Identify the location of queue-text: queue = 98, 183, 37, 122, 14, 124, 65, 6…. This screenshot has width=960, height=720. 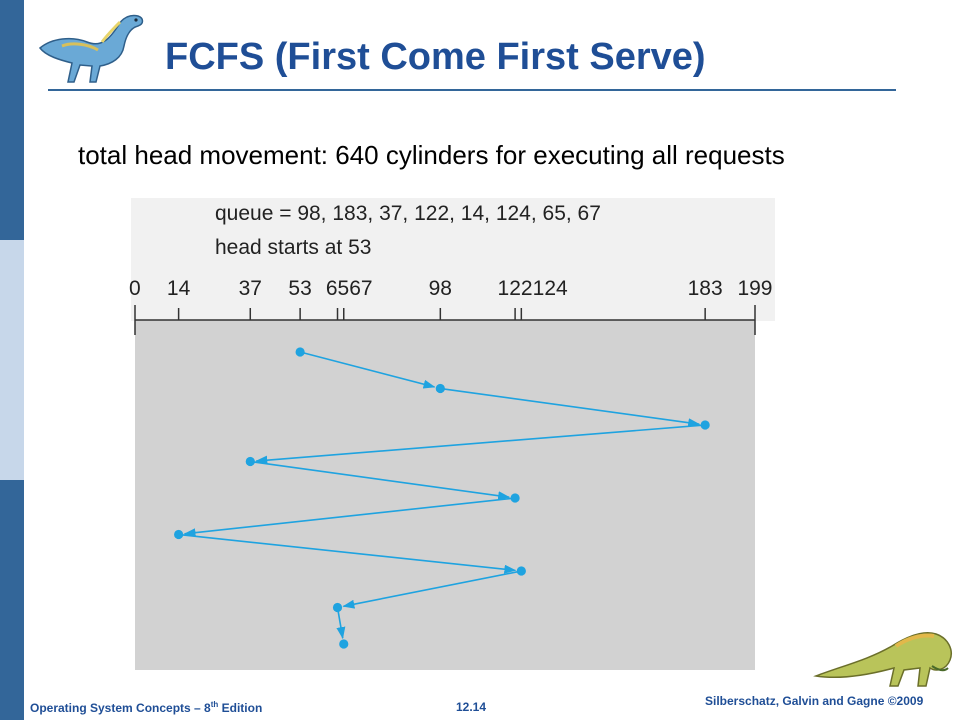
(408, 213).